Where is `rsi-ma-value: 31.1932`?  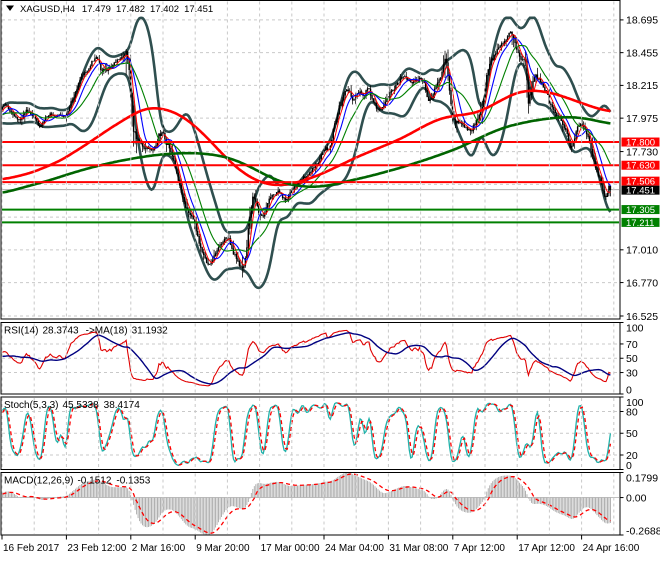 rsi-ma-value: 31.1932 is located at coordinates (150, 331).